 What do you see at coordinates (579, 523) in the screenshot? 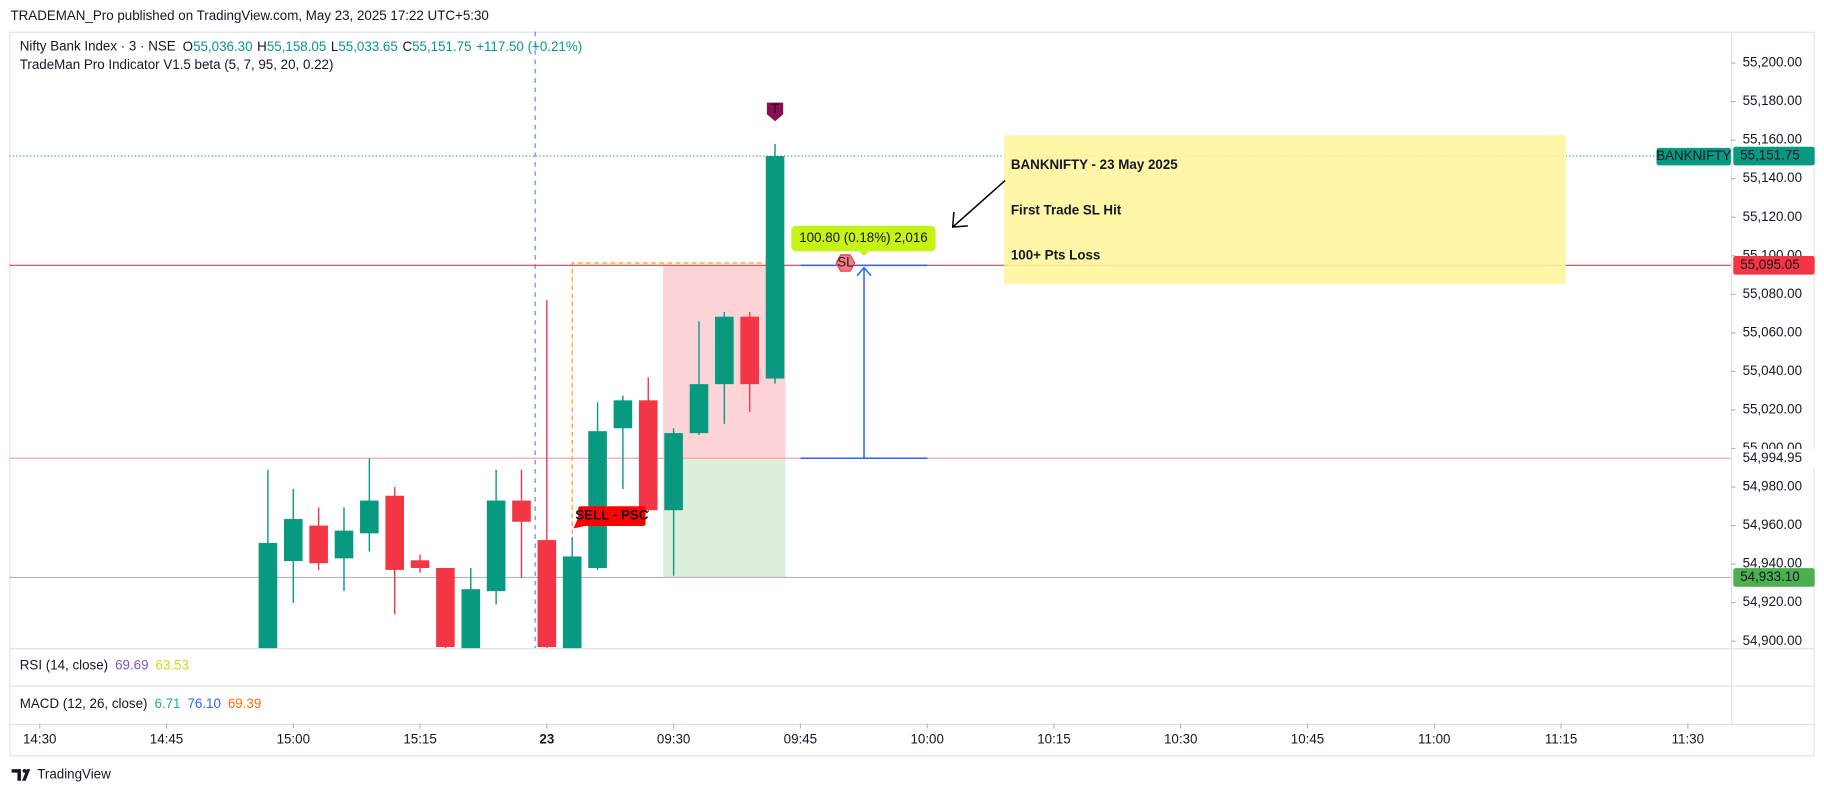
I see `signal-sell-tip` at bounding box center [579, 523].